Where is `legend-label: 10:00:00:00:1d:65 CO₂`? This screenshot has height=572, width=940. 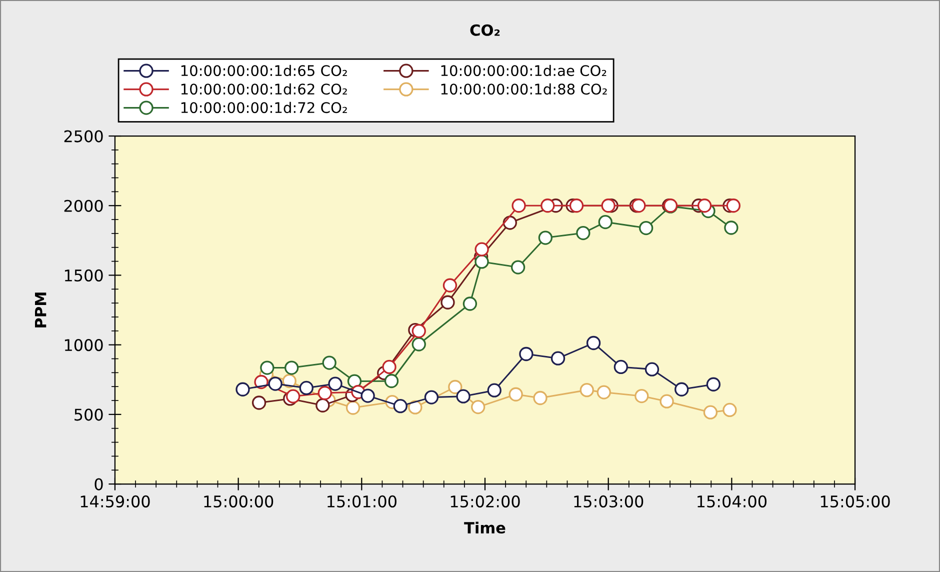 legend-label: 10:00:00:00:1d:65 CO₂ is located at coordinates (264, 70).